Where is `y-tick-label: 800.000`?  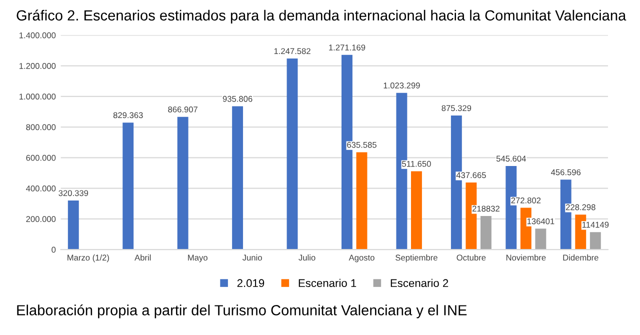 y-tick-label: 800.000 is located at coordinates (41, 127).